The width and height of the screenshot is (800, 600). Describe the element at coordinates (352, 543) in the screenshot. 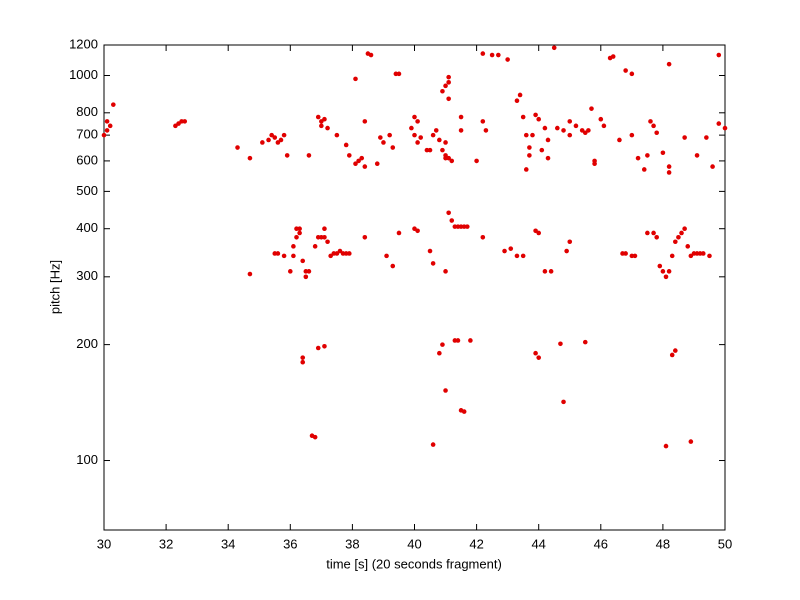

I see `x-tick-label: 38` at that location.